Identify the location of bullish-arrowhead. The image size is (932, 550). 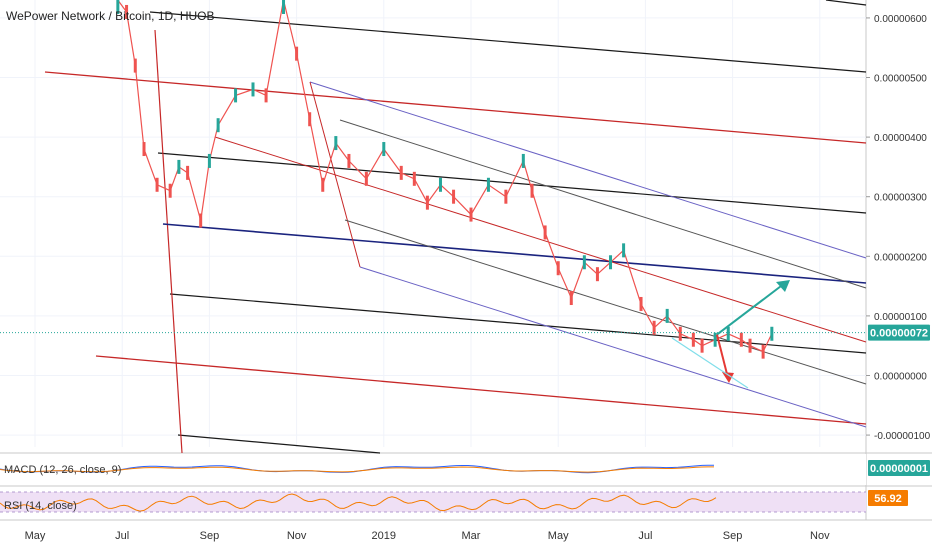
(783, 286).